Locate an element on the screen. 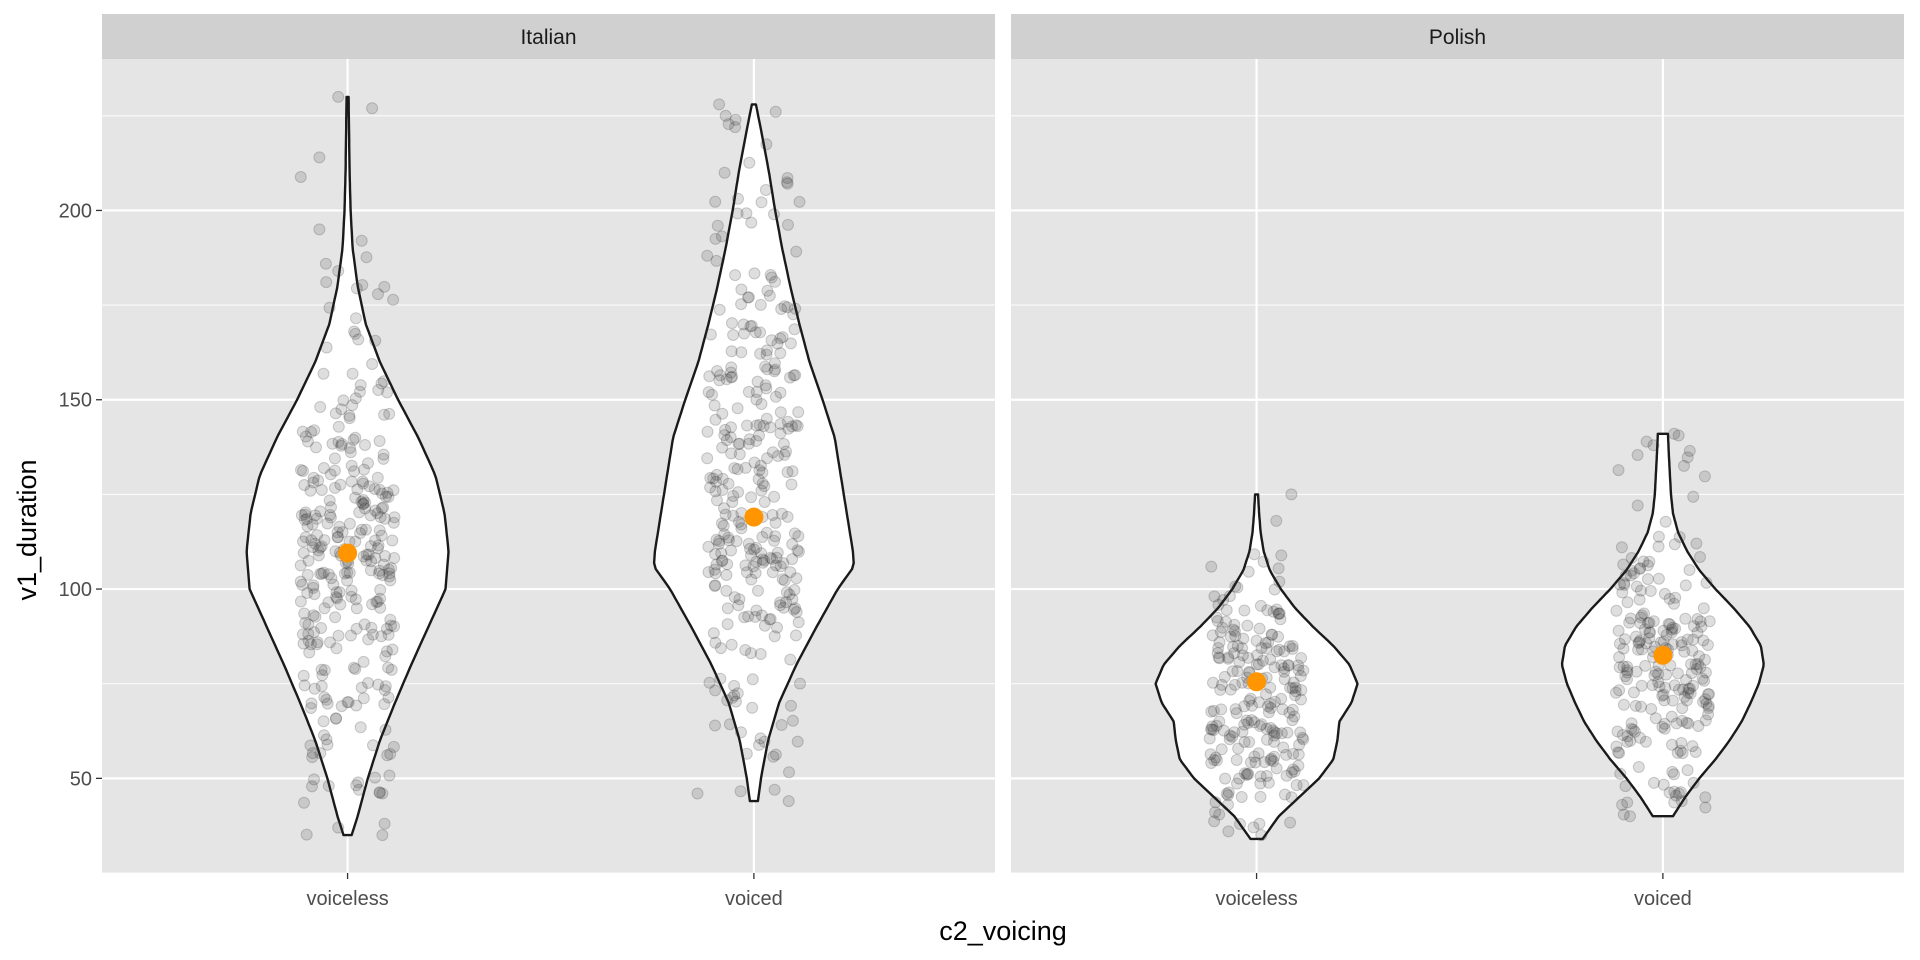 The width and height of the screenshot is (1920, 960). facet-strip is located at coordinates (1457, 36).